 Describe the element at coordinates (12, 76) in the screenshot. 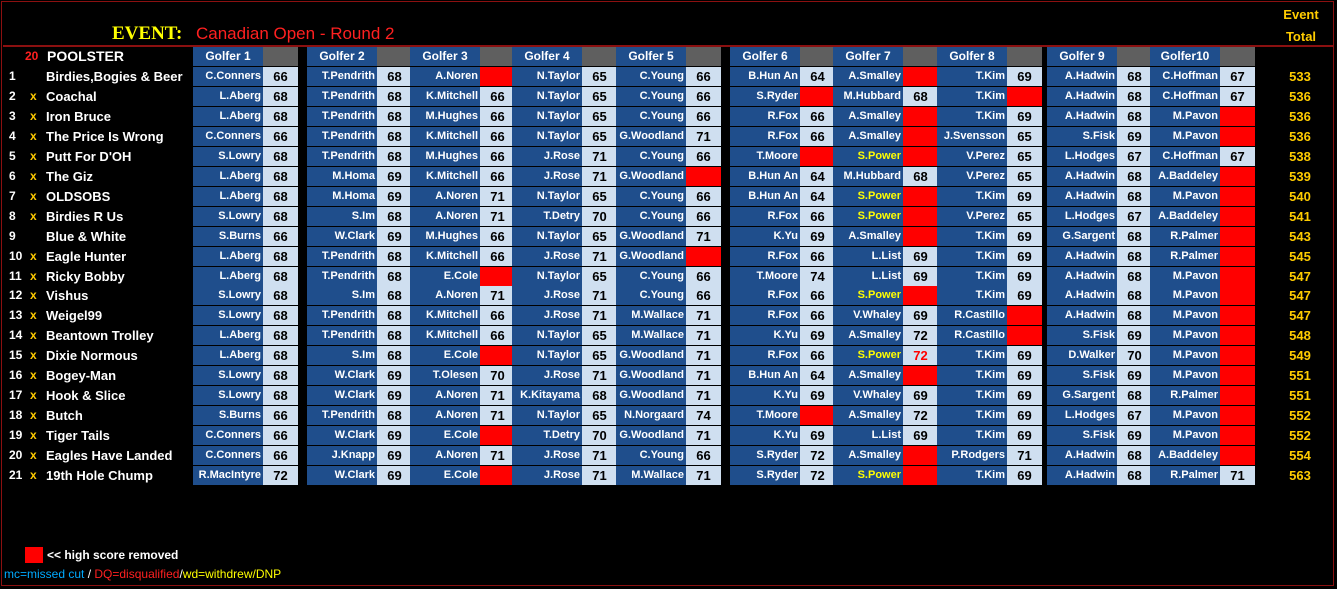

I see `row-rank: 1` at that location.